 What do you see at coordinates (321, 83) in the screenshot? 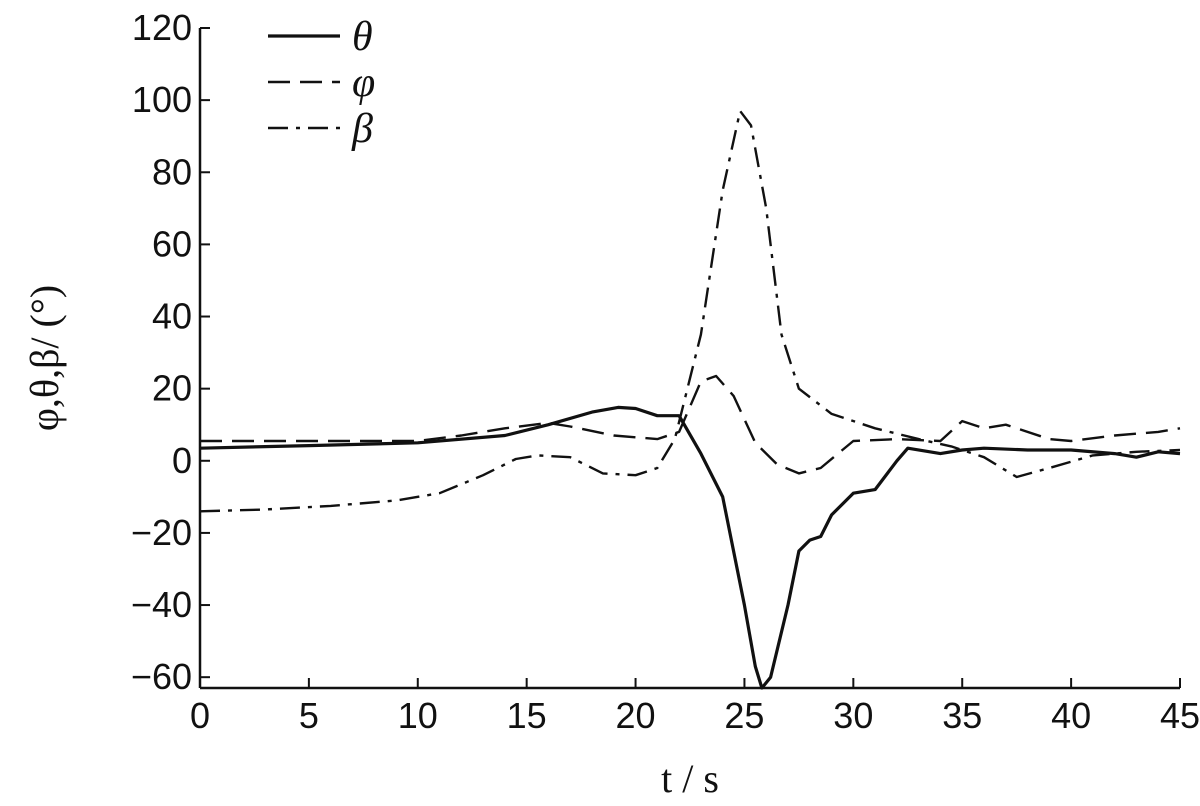
I see `legend: θφβ` at bounding box center [321, 83].